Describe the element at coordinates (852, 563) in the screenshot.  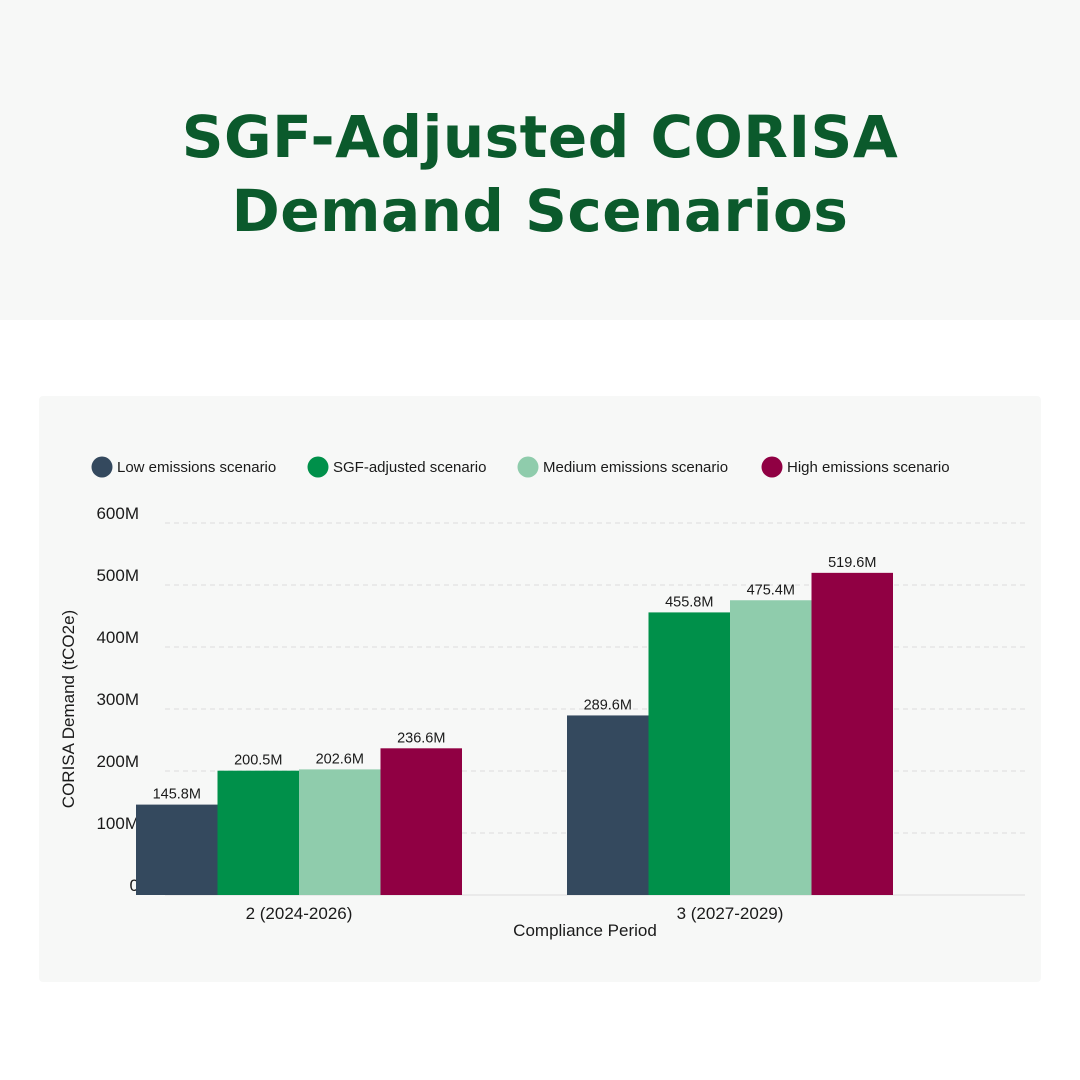
I see `data-label: 519.6M` at that location.